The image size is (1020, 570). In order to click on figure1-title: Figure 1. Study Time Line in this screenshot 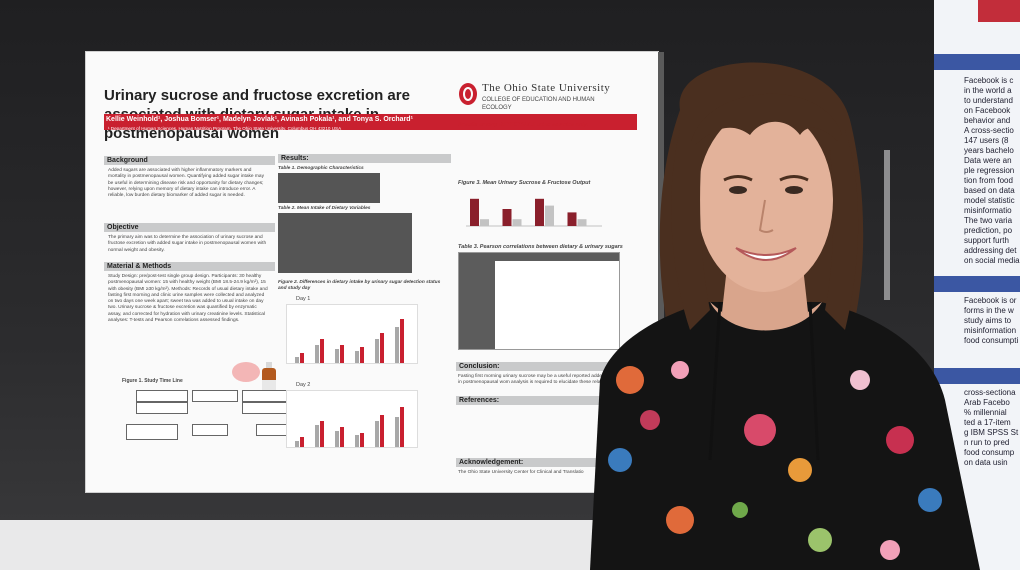, I will do `click(152, 381)`.